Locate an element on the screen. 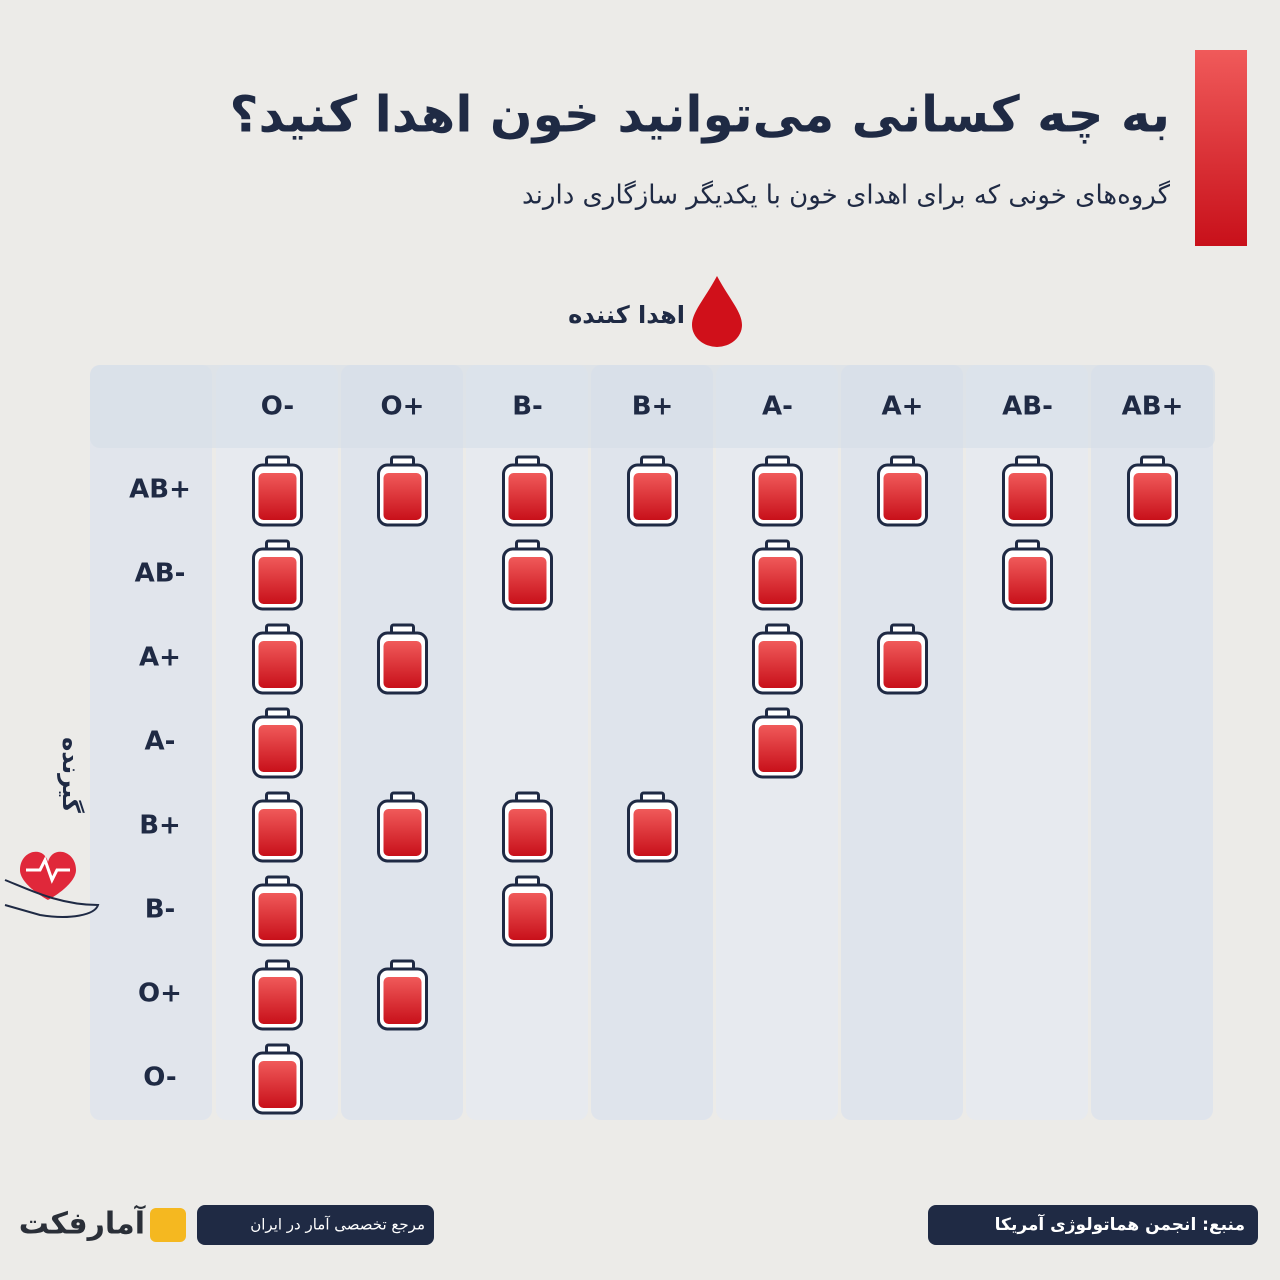 The height and width of the screenshot is (1280, 1280). row-label: O- is located at coordinates (159, 1078).